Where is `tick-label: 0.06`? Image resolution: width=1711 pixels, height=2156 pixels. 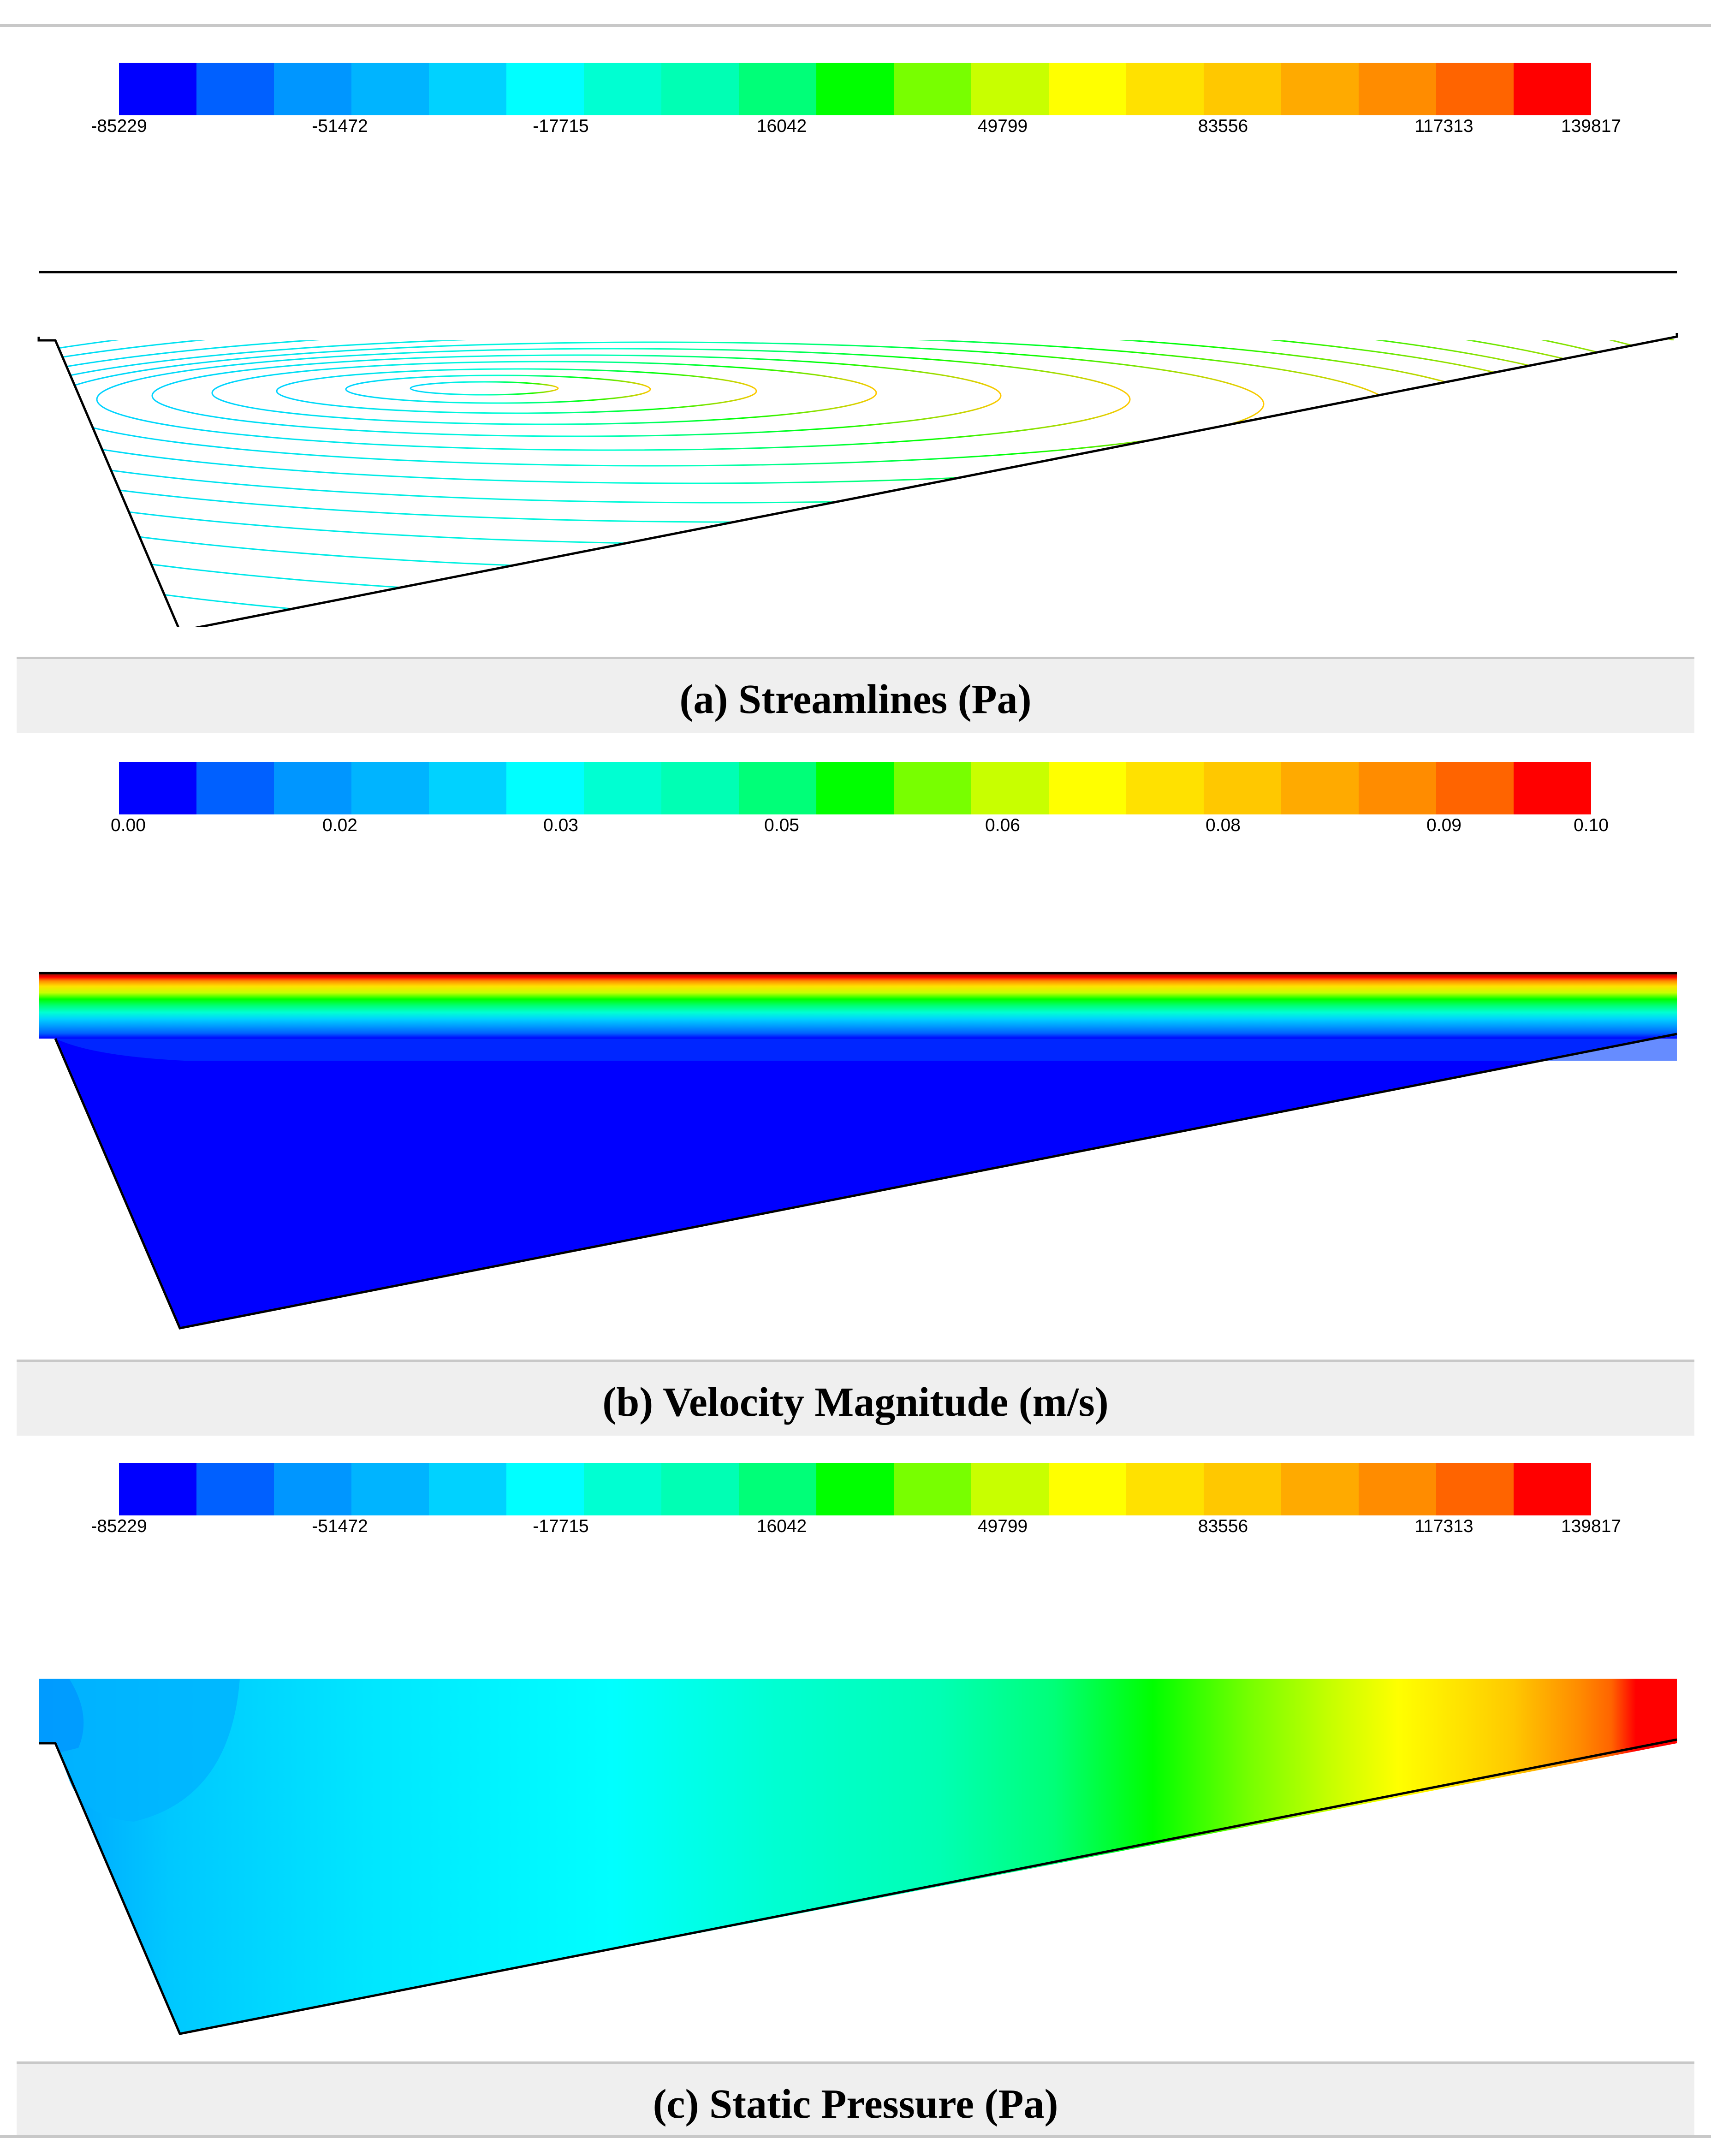 tick-label: 0.06 is located at coordinates (1002, 825).